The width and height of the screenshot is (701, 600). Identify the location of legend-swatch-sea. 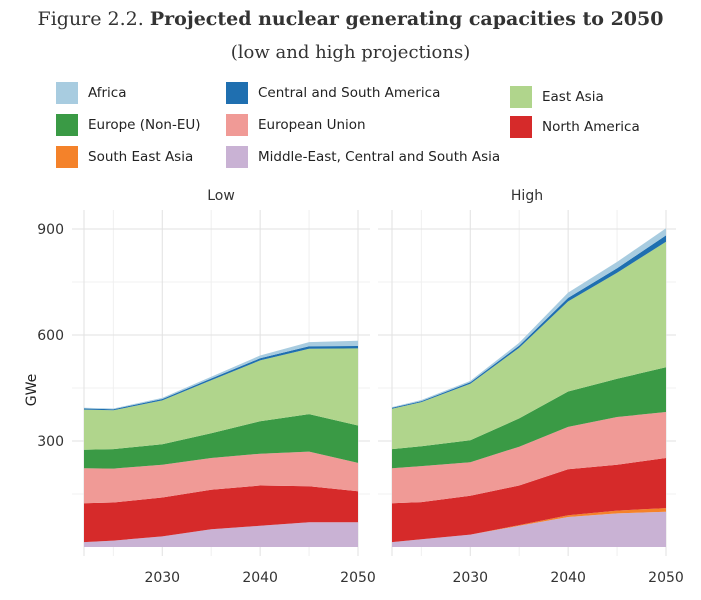
(67, 157).